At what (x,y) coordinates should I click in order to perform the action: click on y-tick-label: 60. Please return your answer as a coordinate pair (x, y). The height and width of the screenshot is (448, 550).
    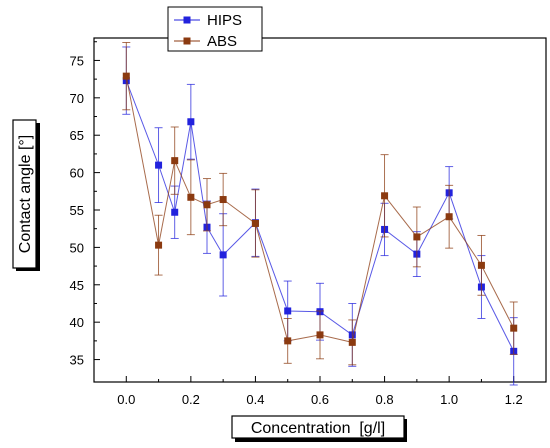
    Looking at the image, I should click on (77, 173).